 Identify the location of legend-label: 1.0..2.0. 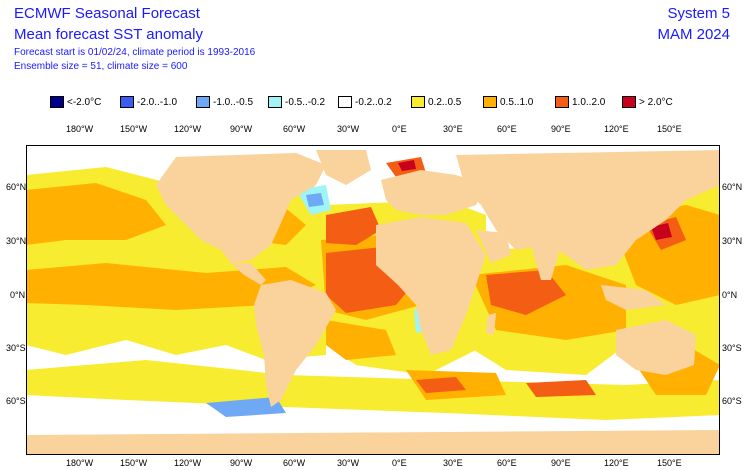
(589, 102).